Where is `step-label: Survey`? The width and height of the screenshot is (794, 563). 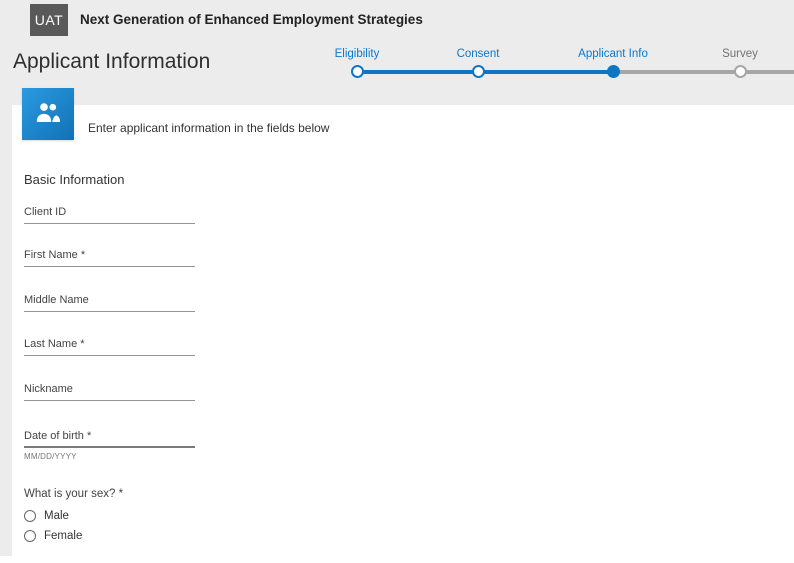 step-label: Survey is located at coordinates (740, 54).